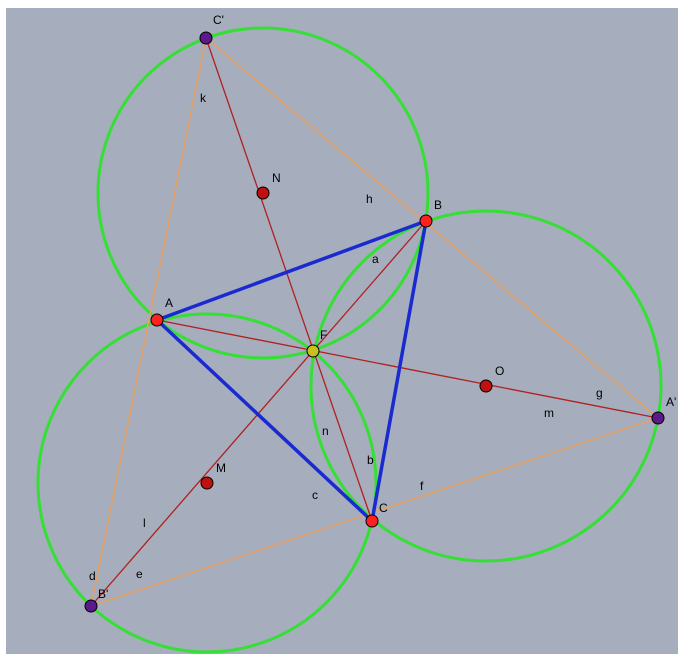 The width and height of the screenshot is (678, 654). I want to click on line-label: d, so click(92, 576).